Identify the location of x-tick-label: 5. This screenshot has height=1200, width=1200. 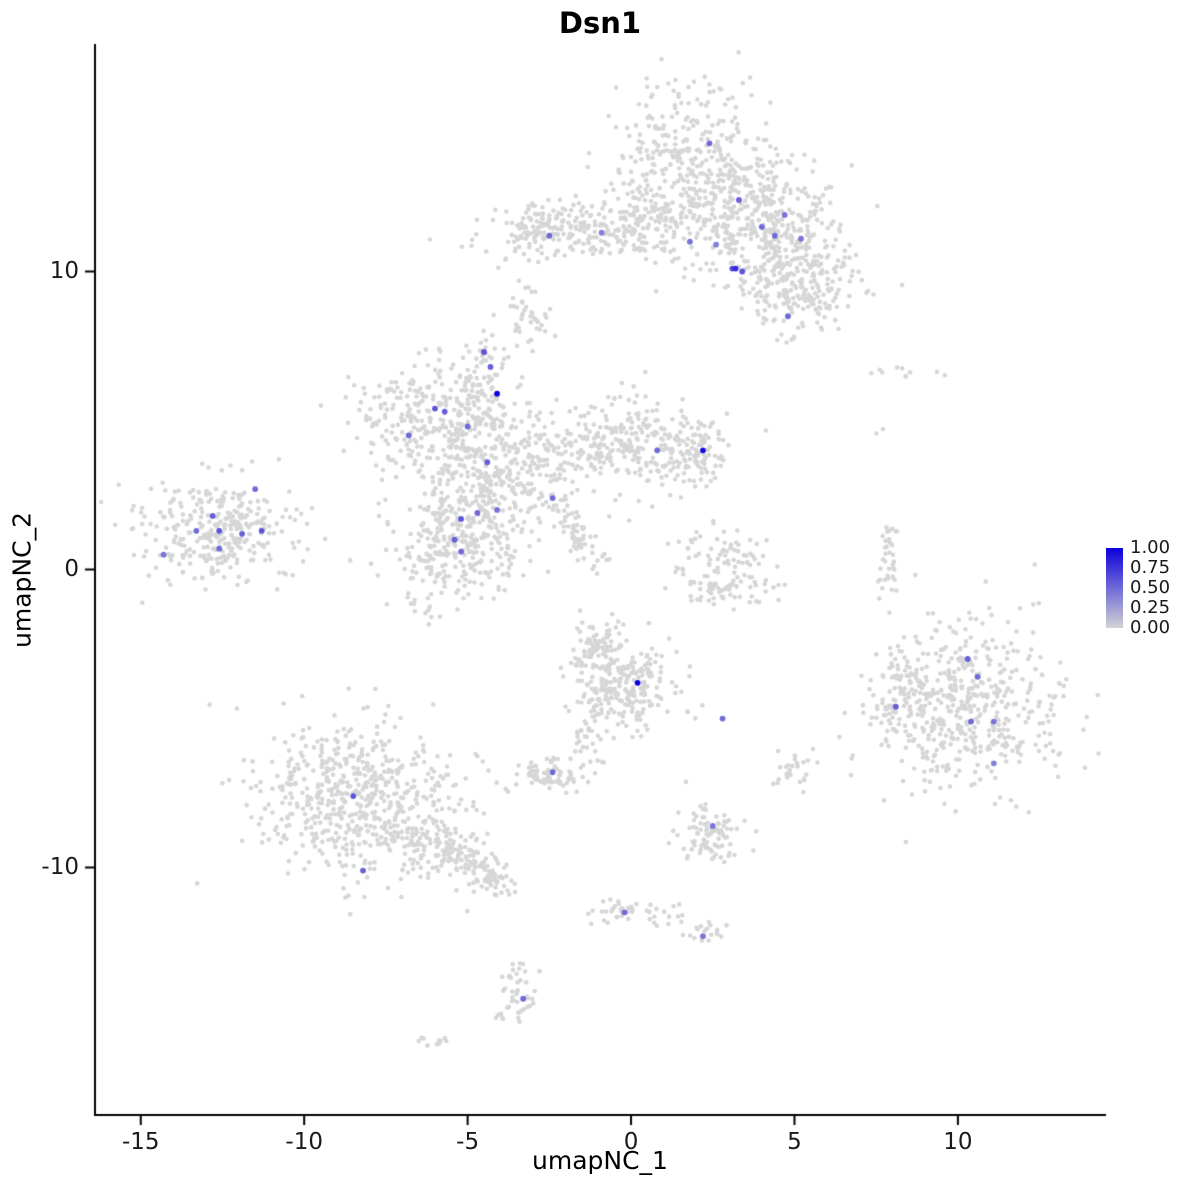
(794, 1142).